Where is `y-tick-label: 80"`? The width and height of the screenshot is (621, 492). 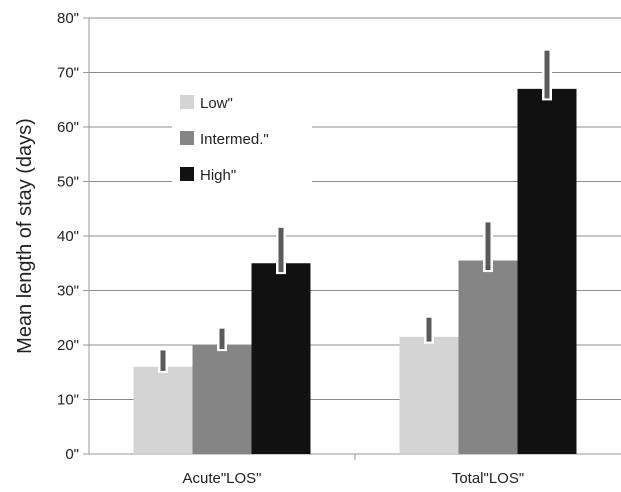 y-tick-label: 80" is located at coordinates (68, 18).